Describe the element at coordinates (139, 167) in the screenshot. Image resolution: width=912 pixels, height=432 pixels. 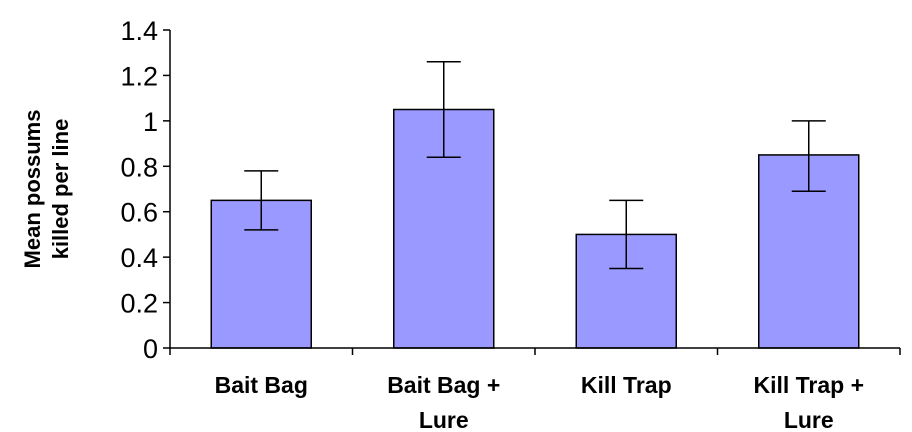
I see `y-tick-label: 0.8` at that location.